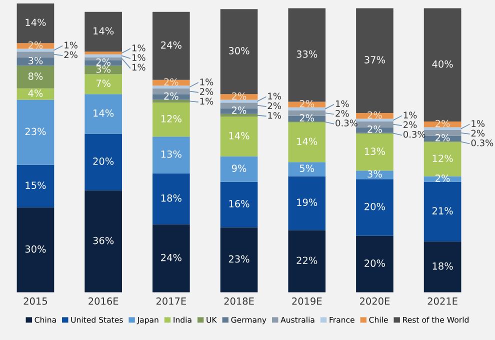 The width and height of the screenshot is (495, 340). I want to click on data-label: 22%, so click(307, 260).